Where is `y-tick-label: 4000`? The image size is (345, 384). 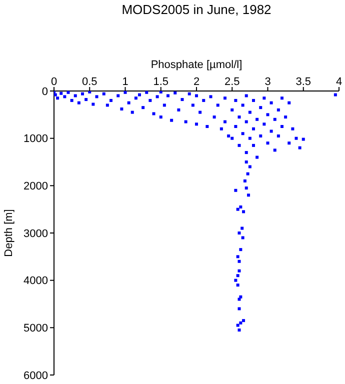
y-tick-label: 4000 is located at coordinates (36, 281).